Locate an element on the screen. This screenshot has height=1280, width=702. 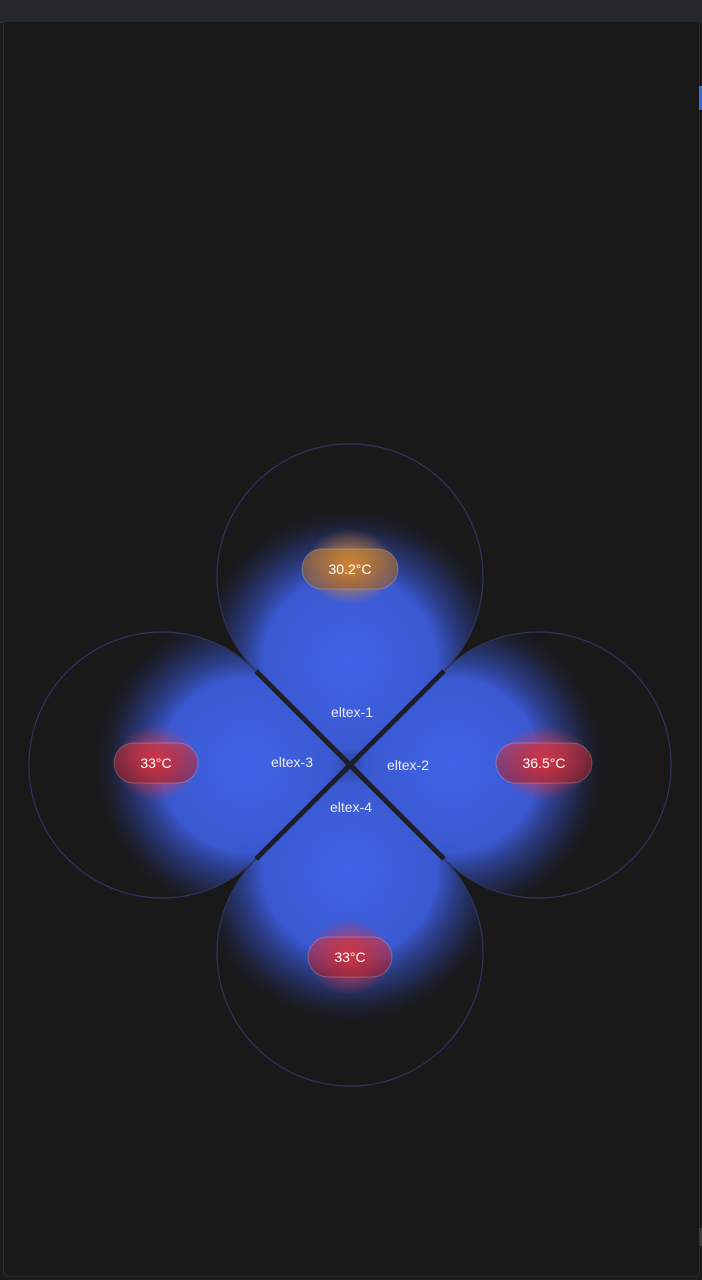
zone-separator is located at coordinates (350, 765).